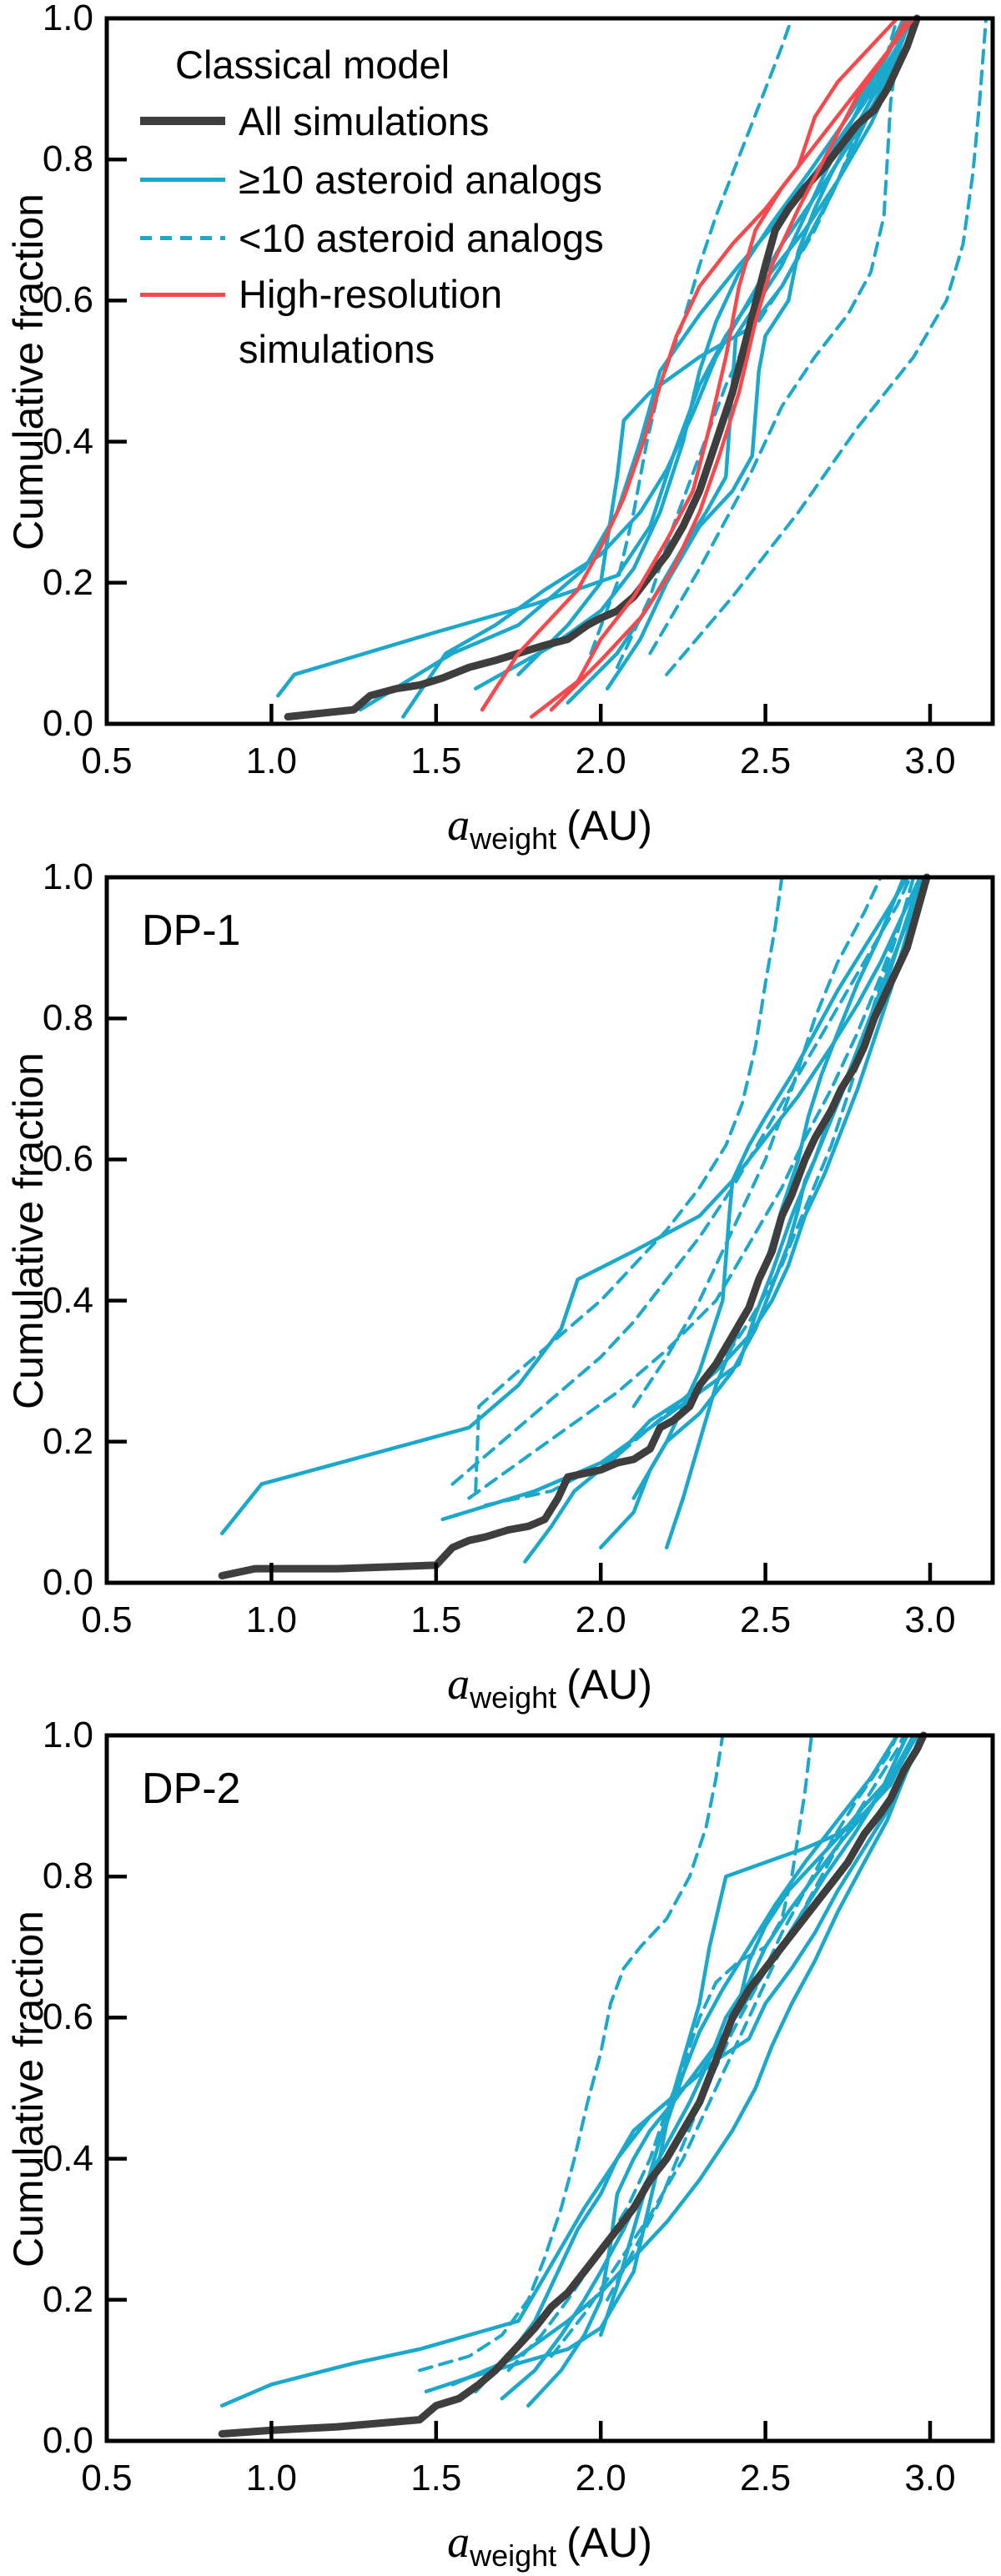 The height and width of the screenshot is (2576, 1001). Describe the element at coordinates (191, 1789) in the screenshot. I see `panel-title-dp2: DP-2` at that location.